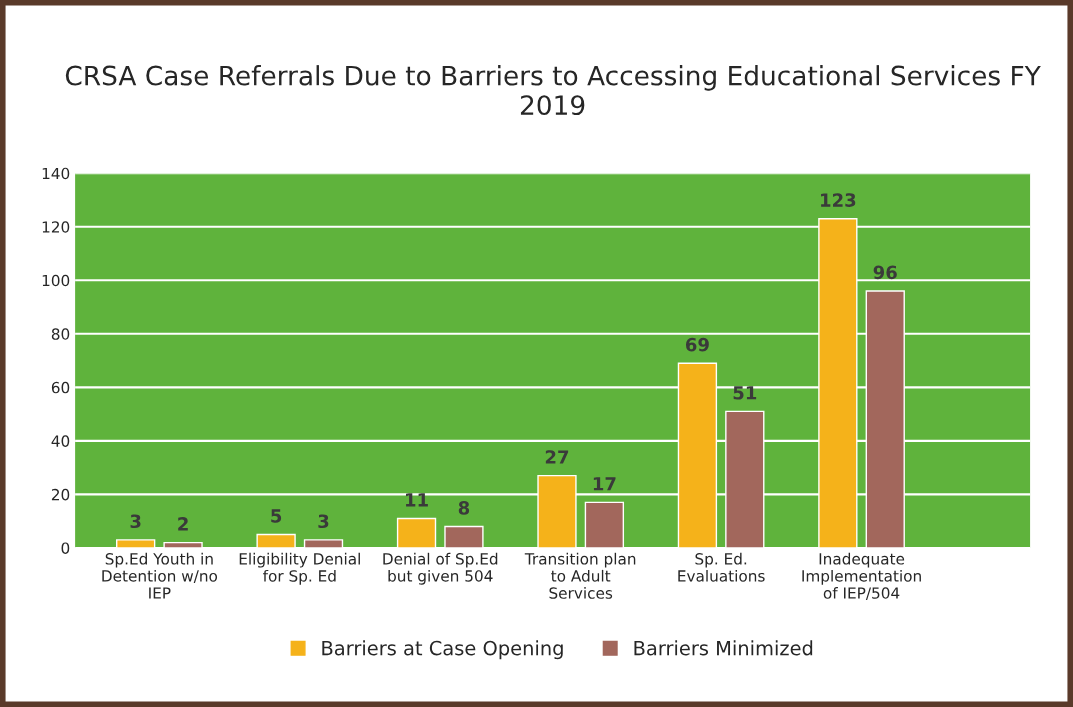 The width and height of the screenshot is (1073, 707). I want to click on data-label: 17, so click(604, 484).